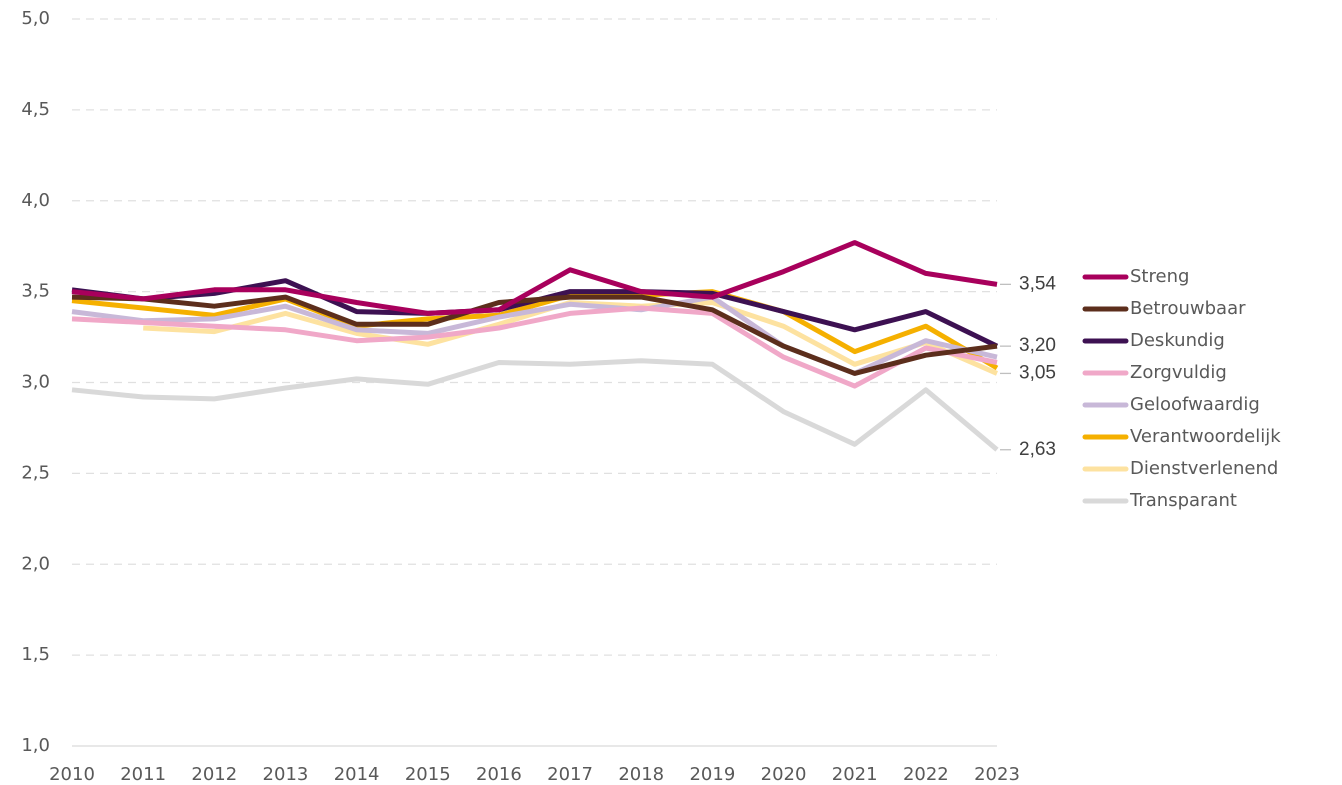 This screenshot has height=785, width=1342. Describe the element at coordinates (1177, 340) in the screenshot. I see `legend-label: Deskundig` at that location.